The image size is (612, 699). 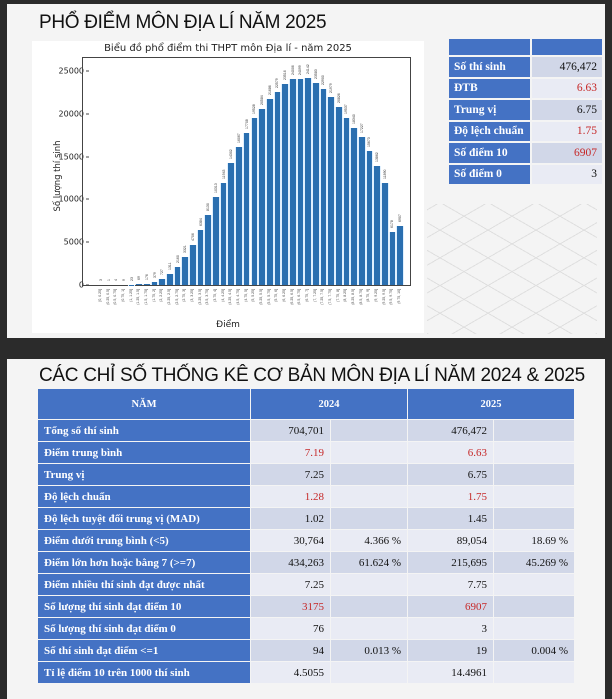 What do you see at coordinates (361, 204) in the screenshot?
I see `histogram-bar: 17227` at bounding box center [361, 204].